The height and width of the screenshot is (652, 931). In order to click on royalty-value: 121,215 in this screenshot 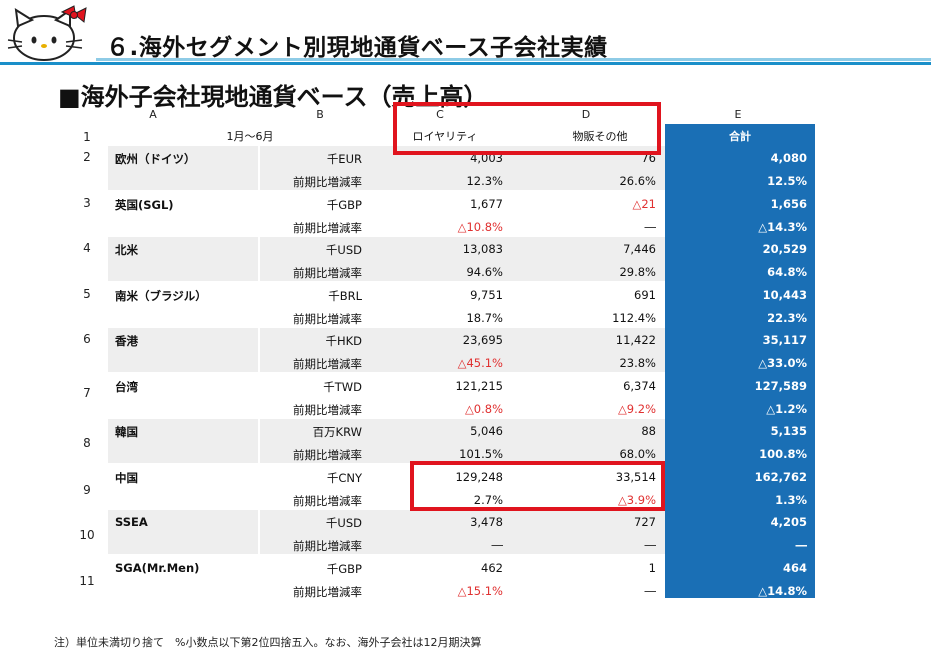, I will do `click(479, 385)`.